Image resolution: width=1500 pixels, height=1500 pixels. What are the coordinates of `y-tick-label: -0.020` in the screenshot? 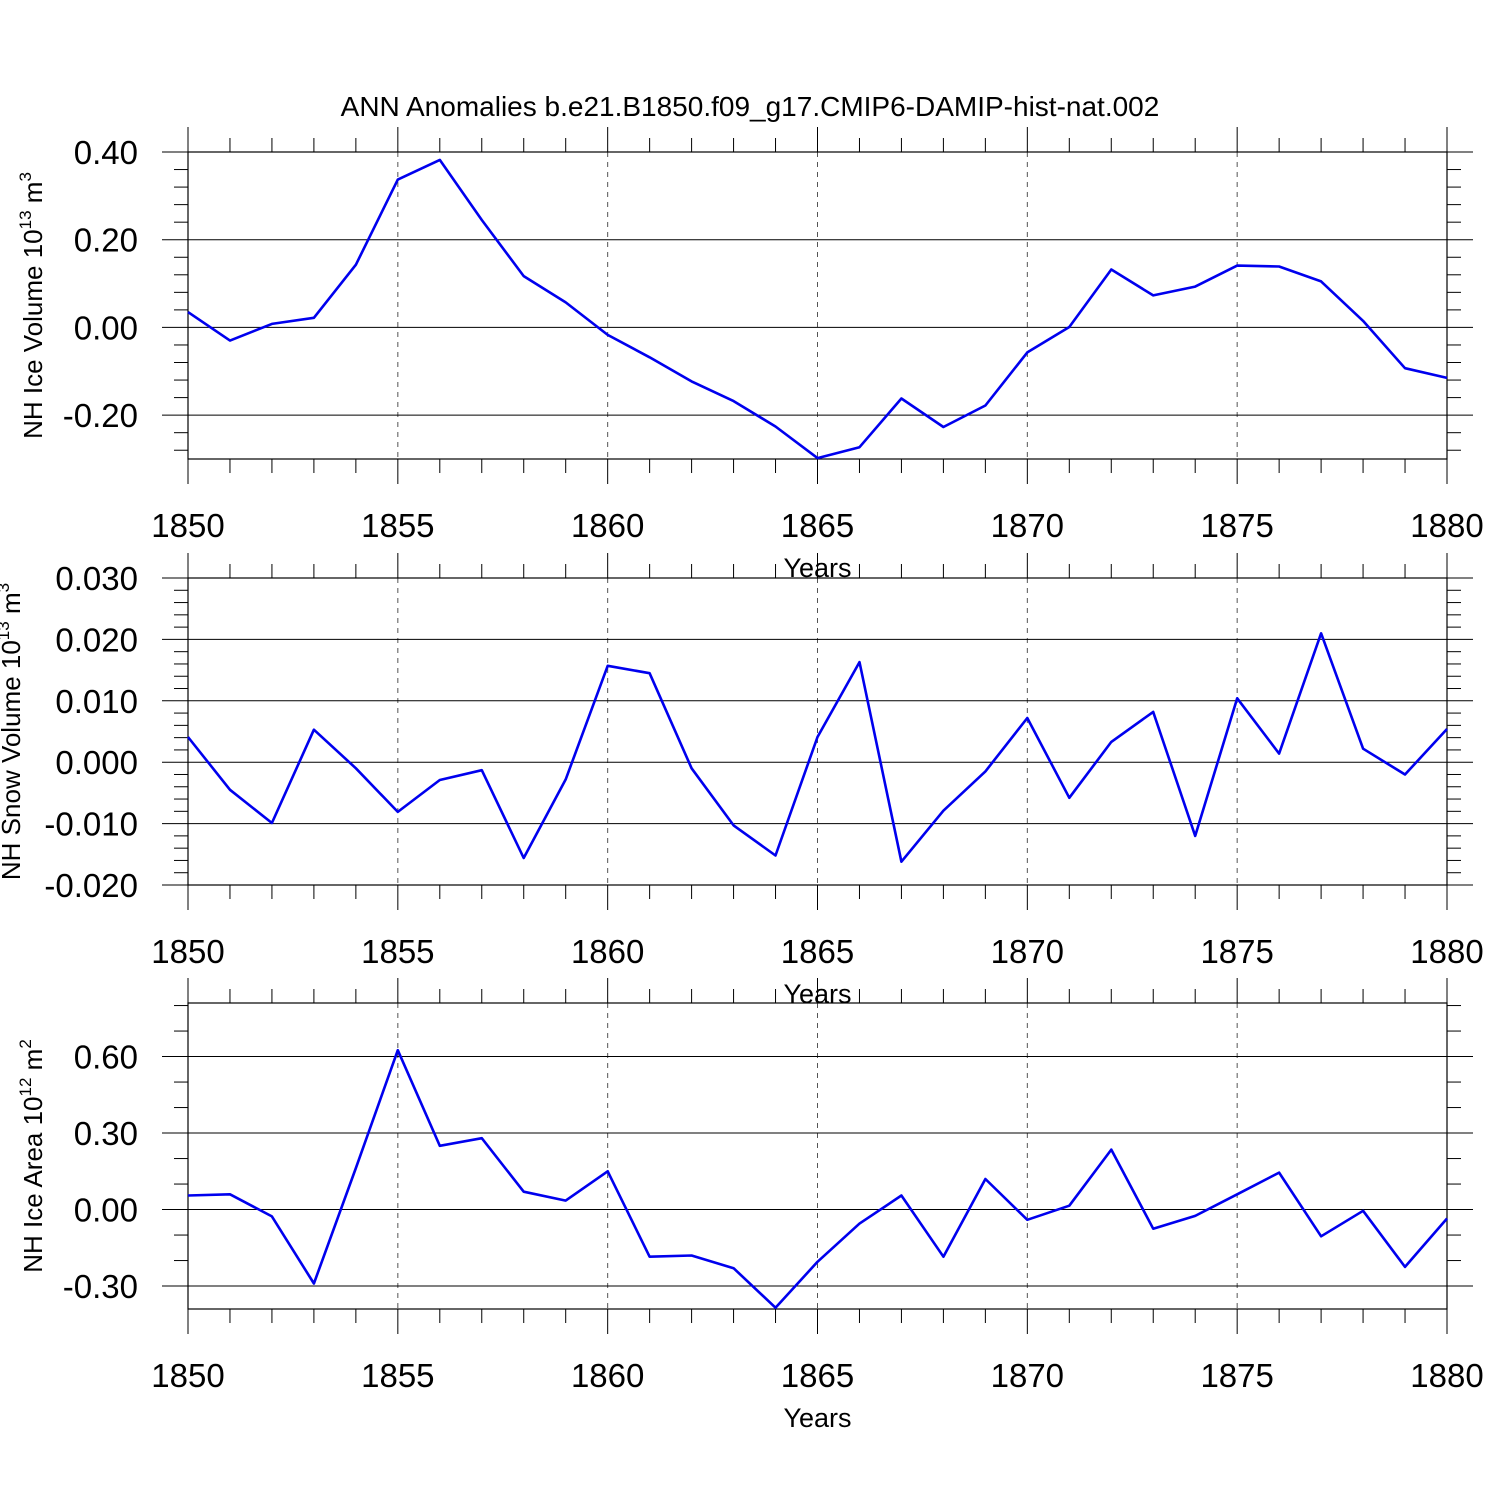 It's located at (91, 885).